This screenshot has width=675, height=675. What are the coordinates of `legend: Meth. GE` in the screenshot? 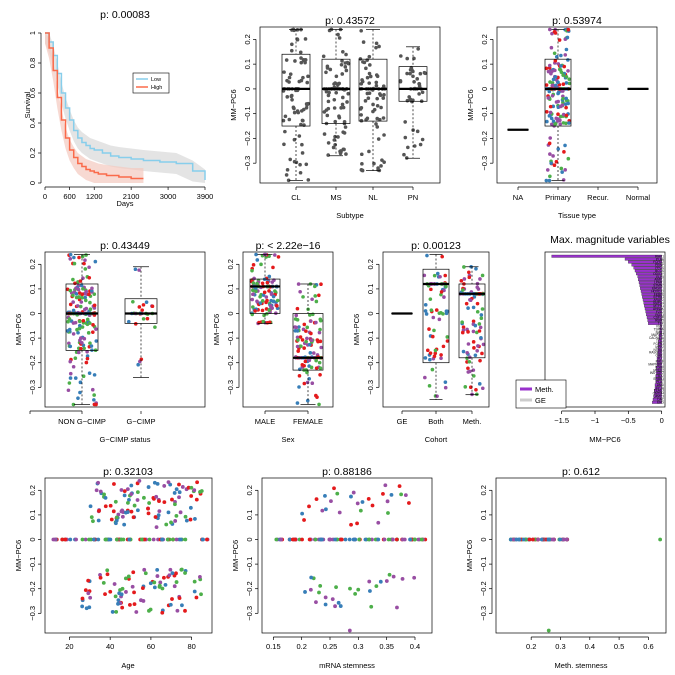 It's located at (541, 394).